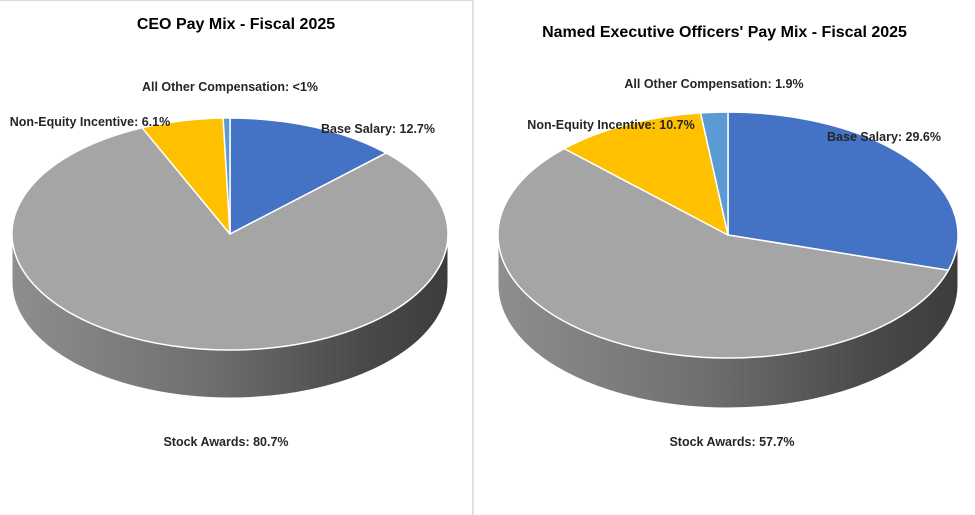 The image size is (975, 515). I want to click on neo-slice-all-other-compensation, so click(714, 173).